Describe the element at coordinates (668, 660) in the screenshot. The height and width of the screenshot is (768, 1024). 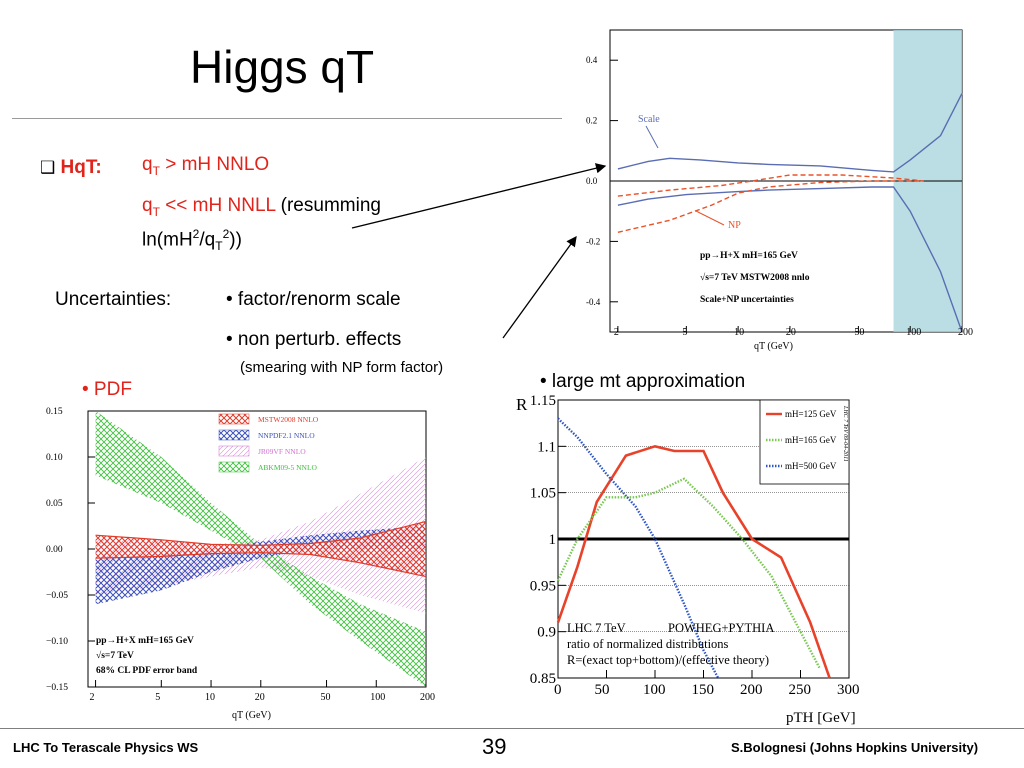
I see `chart3-note-4: R=(exact top+bottom)/(effective theory)` at that location.